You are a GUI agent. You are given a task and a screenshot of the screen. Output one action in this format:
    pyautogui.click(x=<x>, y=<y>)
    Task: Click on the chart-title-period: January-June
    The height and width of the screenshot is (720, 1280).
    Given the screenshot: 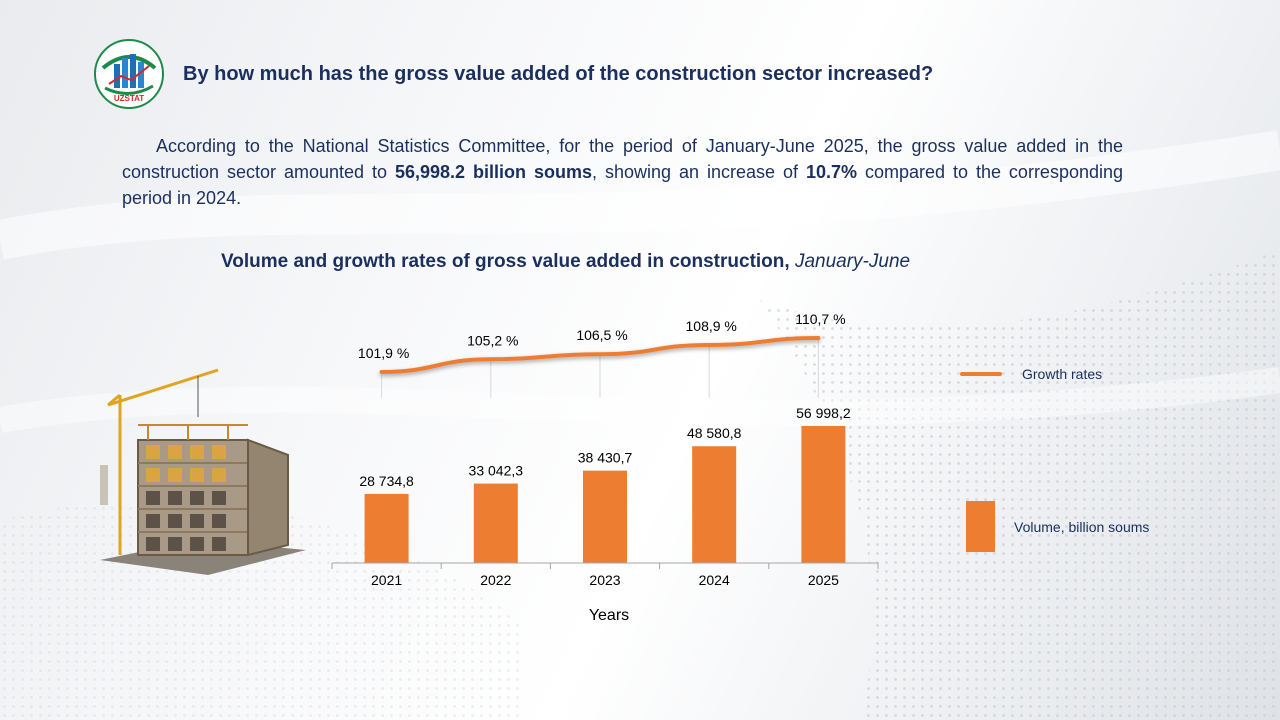 What is the action you would take?
    pyautogui.click(x=852, y=261)
    